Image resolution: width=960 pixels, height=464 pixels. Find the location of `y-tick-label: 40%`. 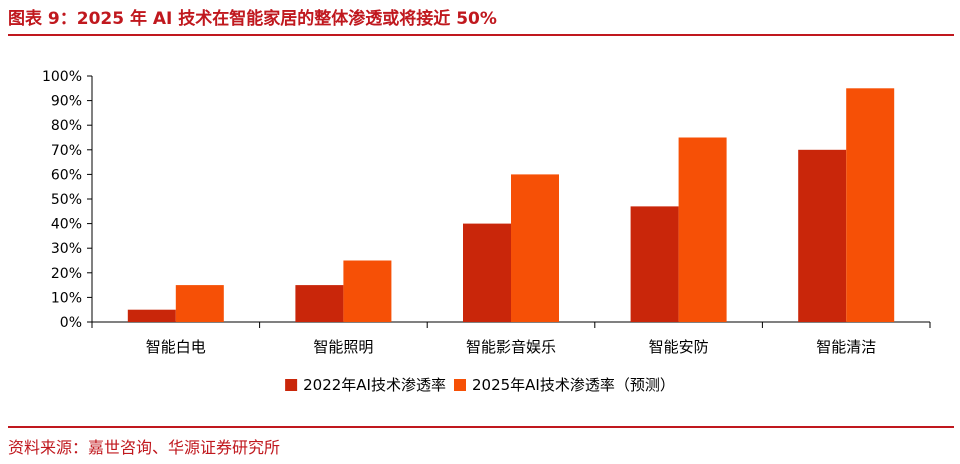

y-tick-label: 40% is located at coordinates (66, 225).